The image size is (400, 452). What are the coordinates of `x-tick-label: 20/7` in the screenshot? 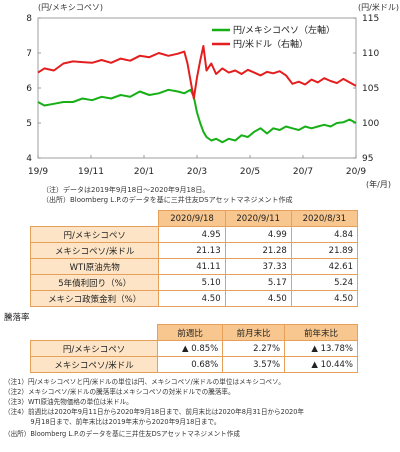 It's located at (303, 172).